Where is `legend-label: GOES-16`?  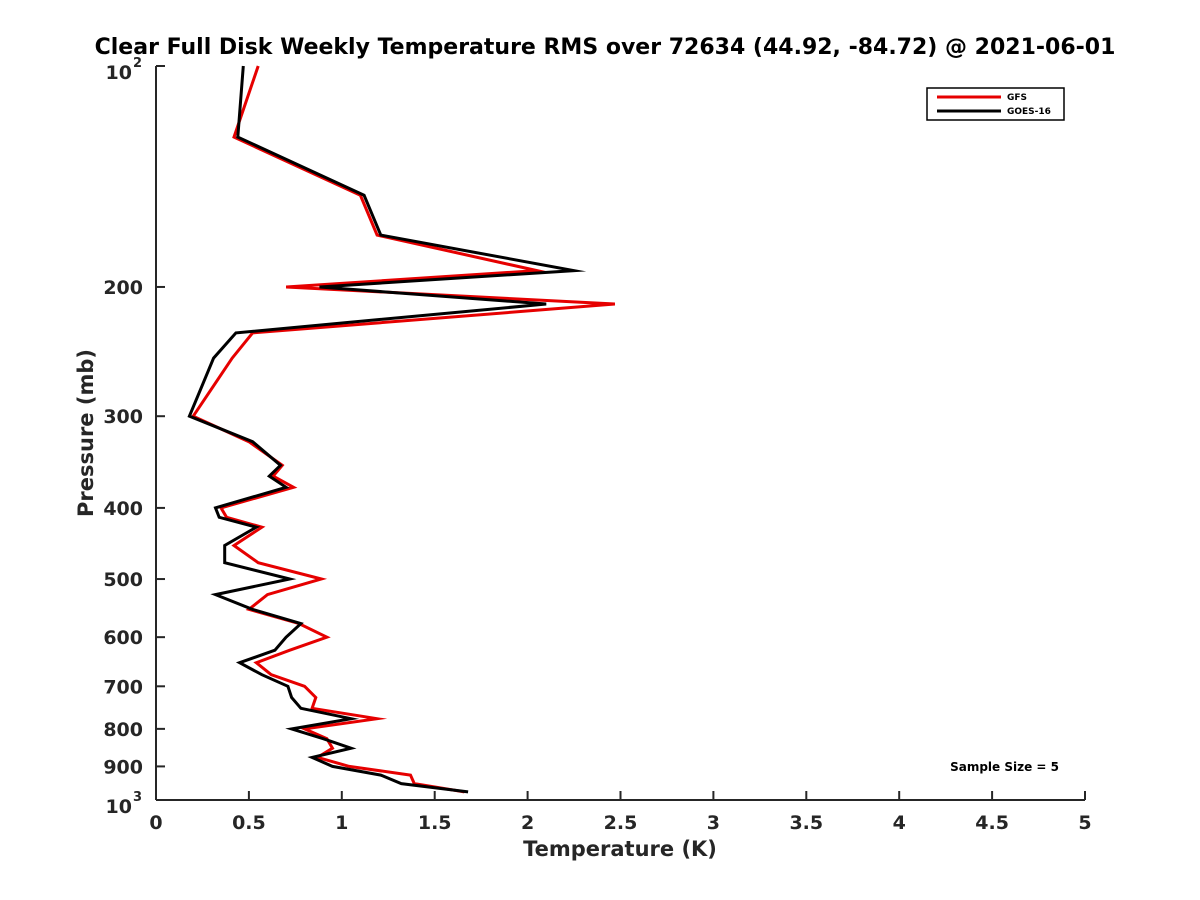 legend-label: GOES-16 is located at coordinates (1029, 112).